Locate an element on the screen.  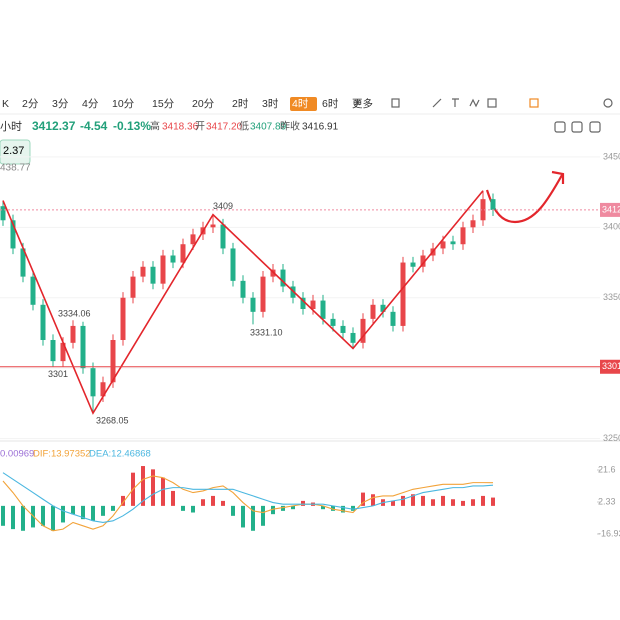
quote-prev-label: 昨收 is located at coordinates (290, 126).